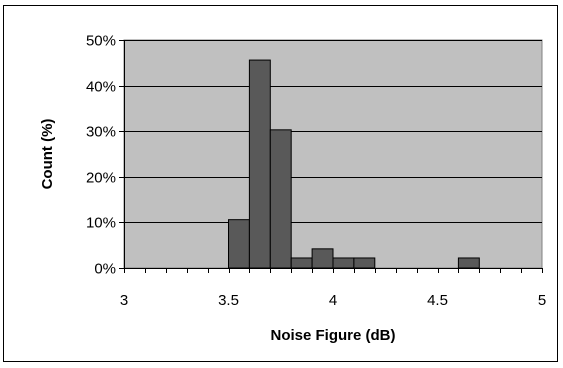 The height and width of the screenshot is (368, 563). What do you see at coordinates (228, 300) in the screenshot?
I see `x-tick-label: 3.5` at bounding box center [228, 300].